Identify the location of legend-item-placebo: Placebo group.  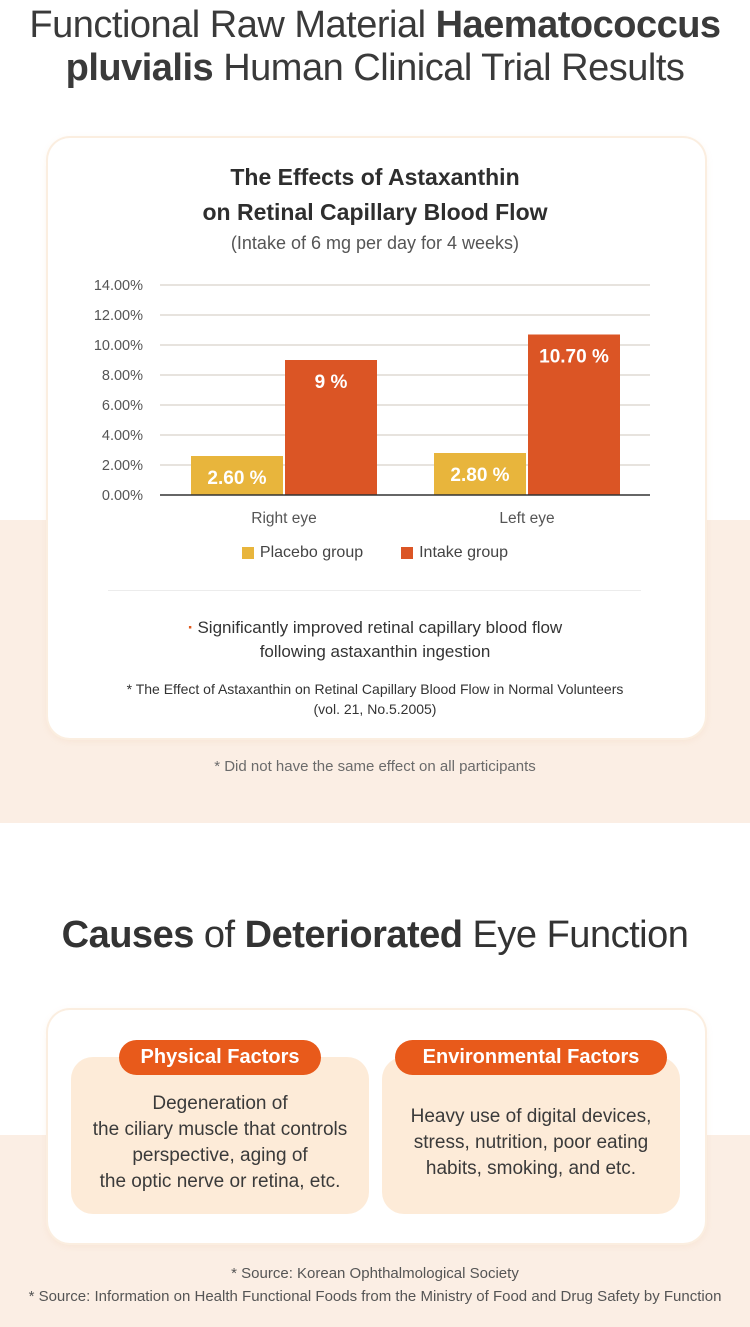
(302, 553).